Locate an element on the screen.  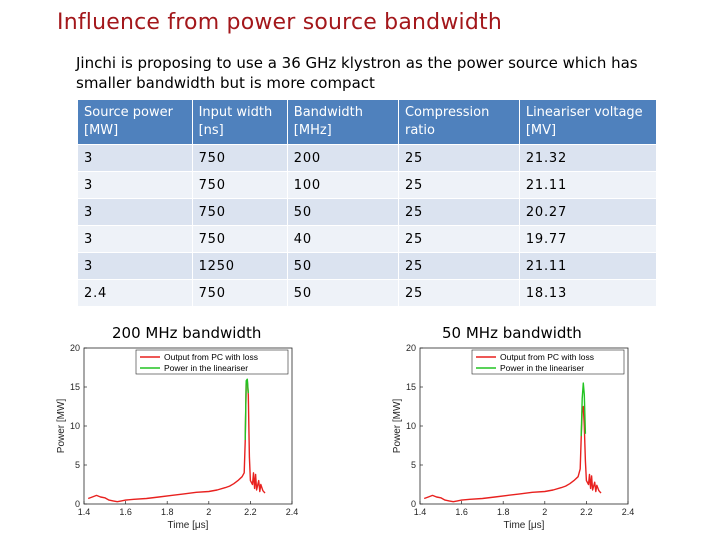
table-cell: 19.77 is located at coordinates (588, 239).